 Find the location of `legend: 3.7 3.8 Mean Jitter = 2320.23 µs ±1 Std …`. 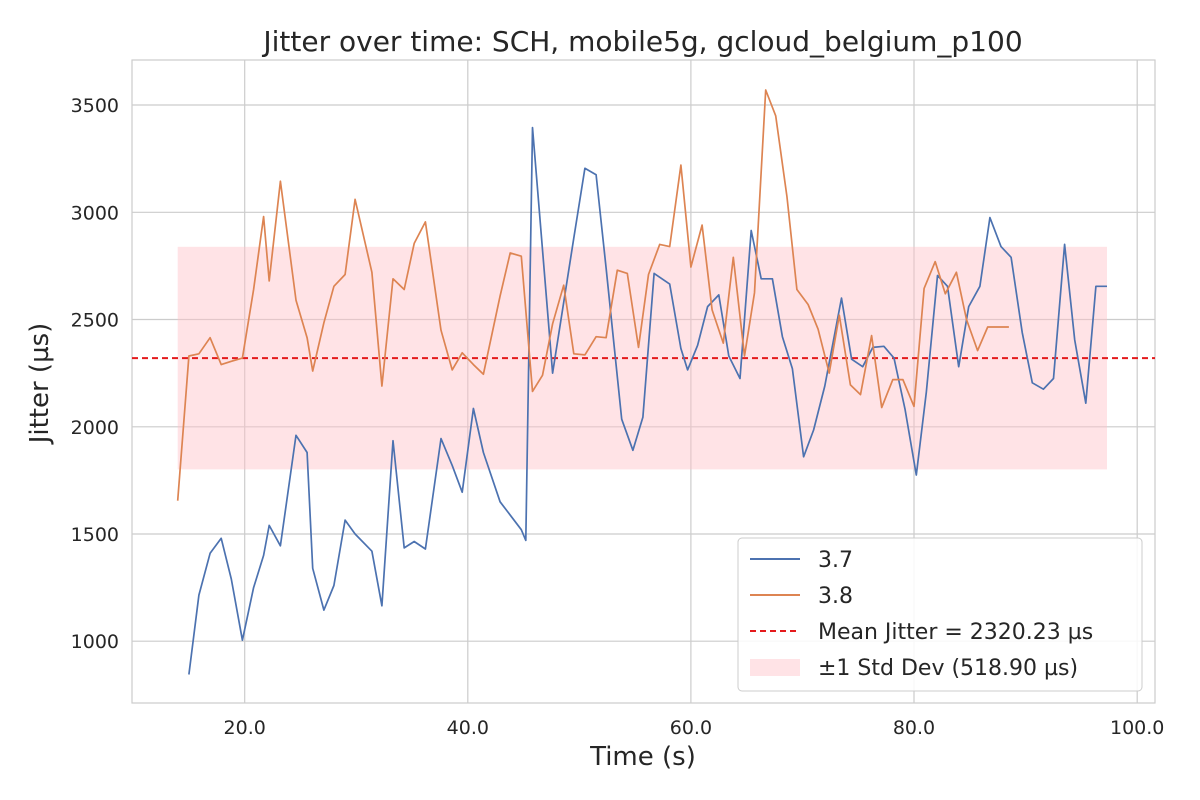

legend: 3.7 3.8 Mean Jitter = 2320.23 µs ±1 Std … is located at coordinates (940, 614).